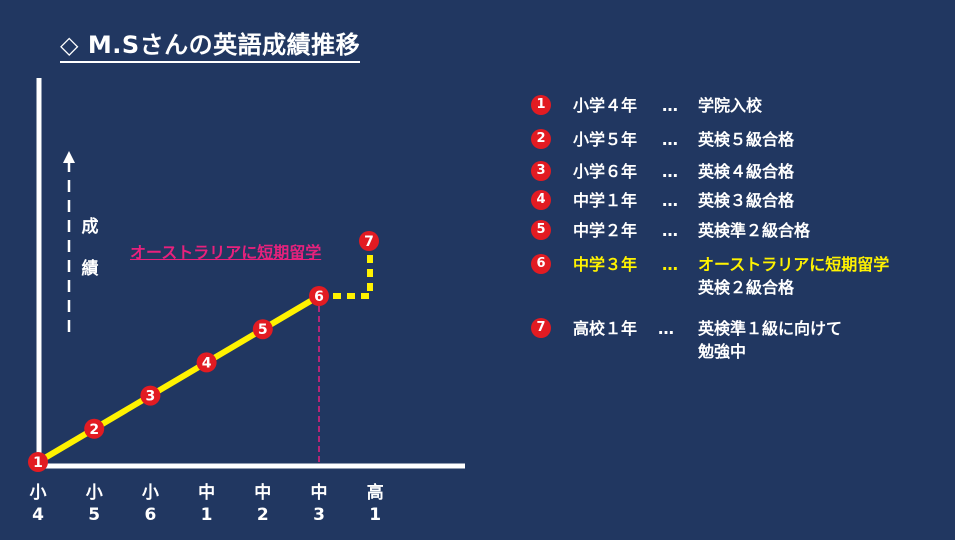 The image size is (955, 540). Describe the element at coordinates (605, 105) in the screenshot. I see `legend-grade: 小学４年` at that location.